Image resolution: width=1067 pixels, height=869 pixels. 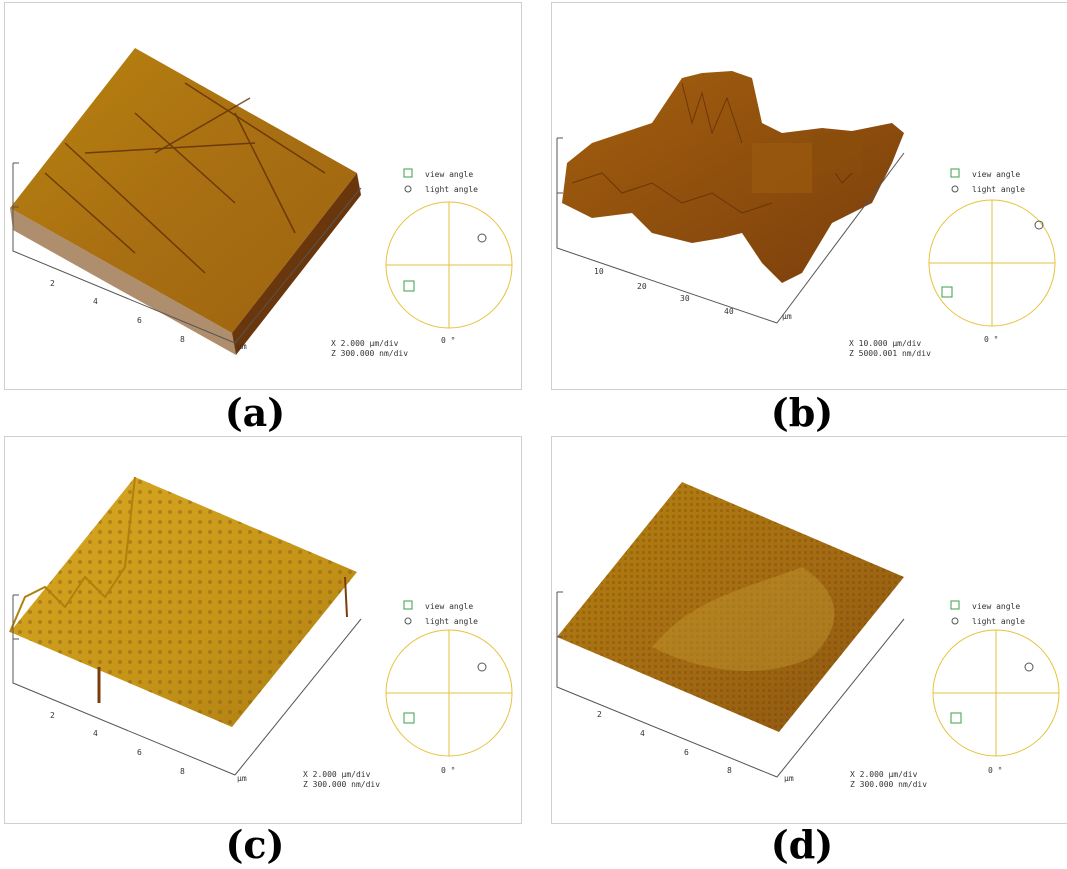 What do you see at coordinates (693, 294) in the screenshot?
I see `x-ticks-b: 10 20 30 40 µm` at bounding box center [693, 294].